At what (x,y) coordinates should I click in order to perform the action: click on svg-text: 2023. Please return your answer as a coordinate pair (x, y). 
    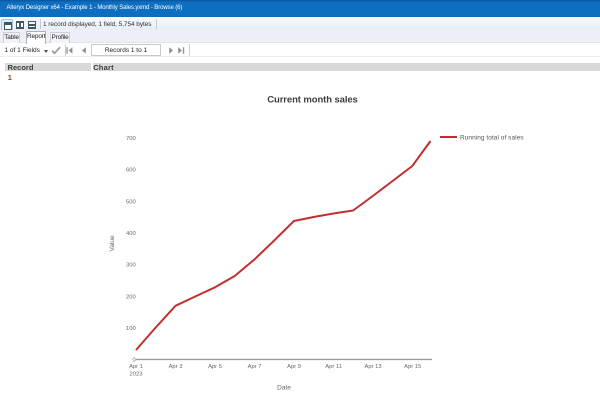
    Looking at the image, I should click on (136, 375).